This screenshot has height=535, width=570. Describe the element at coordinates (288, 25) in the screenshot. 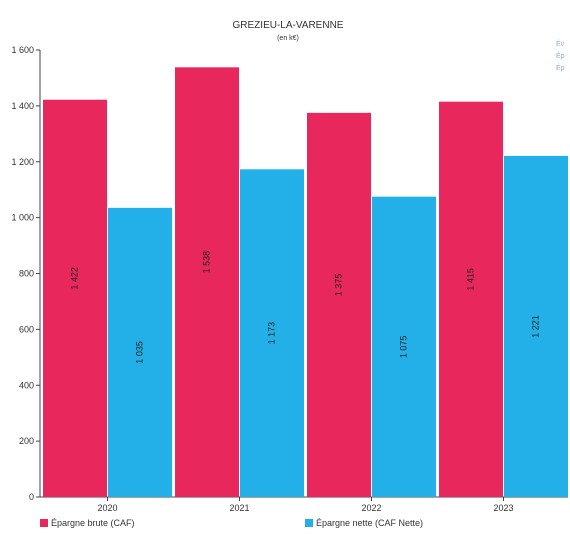

I see `chart-title: GREZIEU-LA-VARENNE` at that location.